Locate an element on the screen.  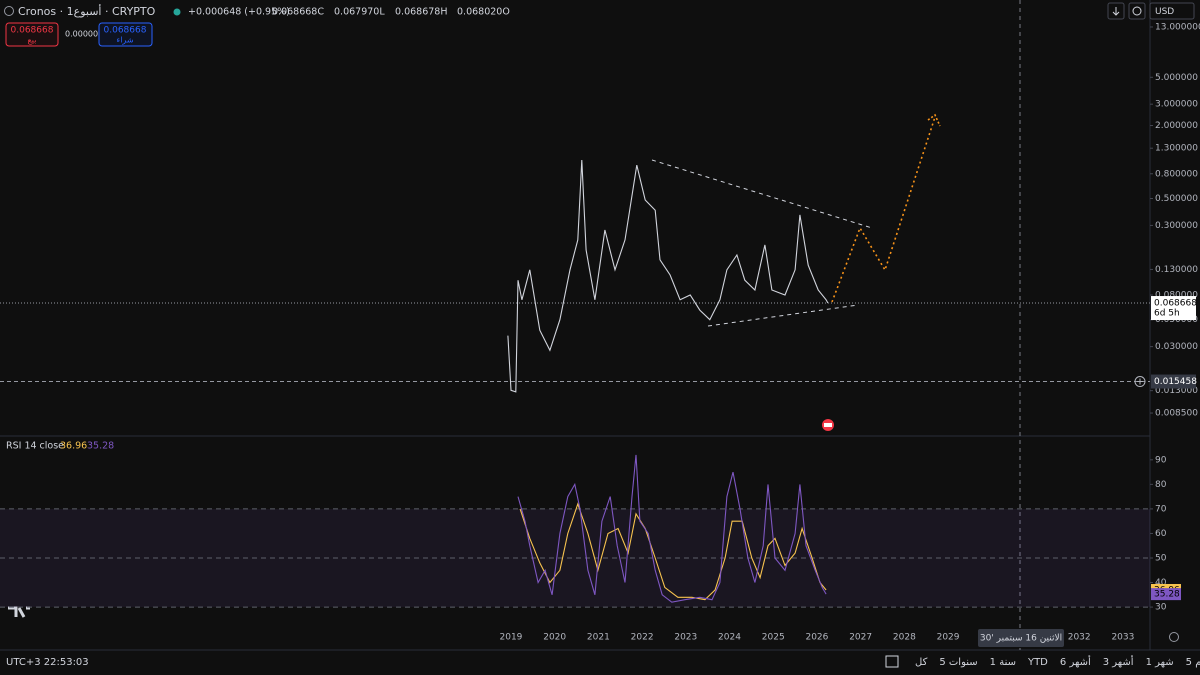
crosshair-date-box is located at coordinates (1021, 638).